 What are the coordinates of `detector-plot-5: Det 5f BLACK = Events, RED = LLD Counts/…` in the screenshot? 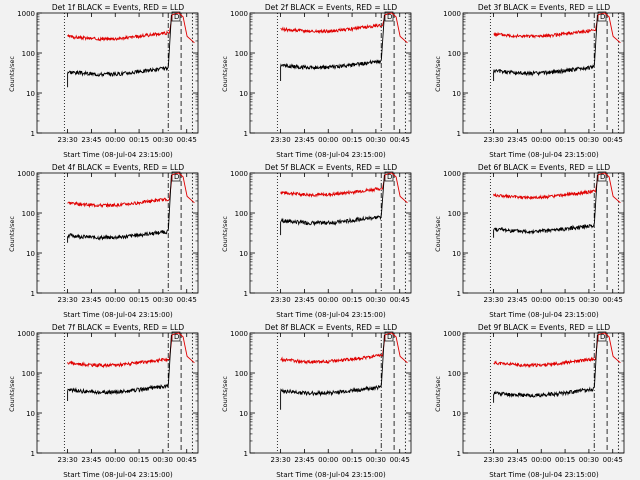 It's located at (319, 240).